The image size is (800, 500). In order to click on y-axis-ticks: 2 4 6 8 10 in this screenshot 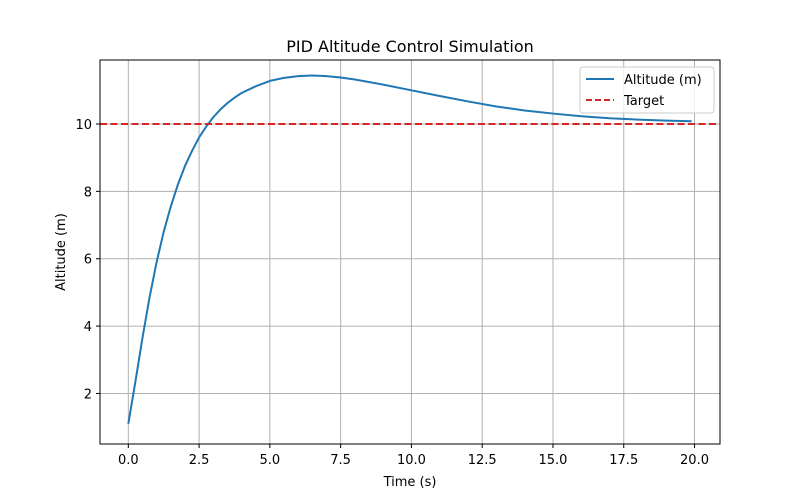, I will do `click(87, 260)`.